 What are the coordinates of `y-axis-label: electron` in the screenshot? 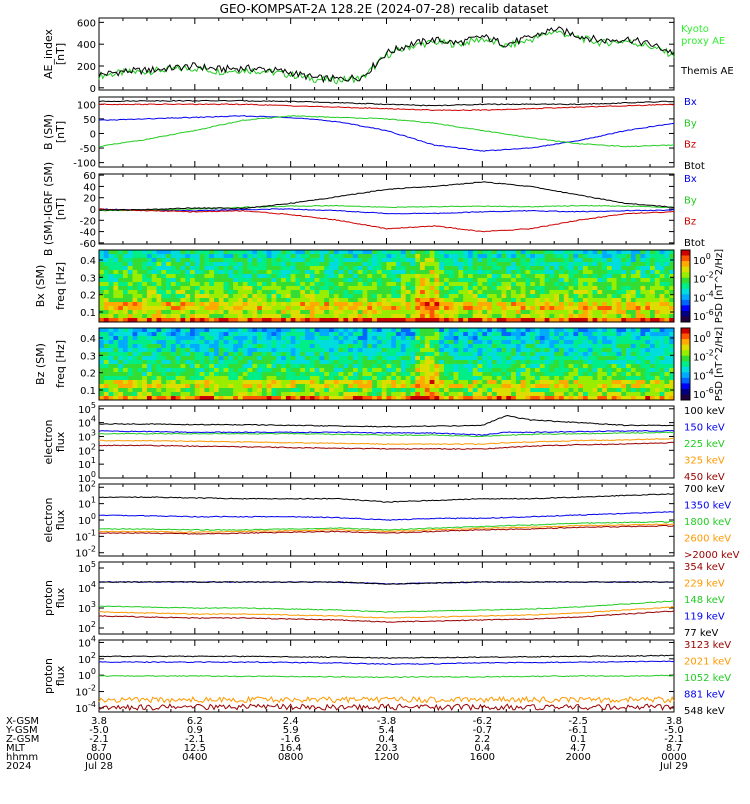 It's located at (48, 442).